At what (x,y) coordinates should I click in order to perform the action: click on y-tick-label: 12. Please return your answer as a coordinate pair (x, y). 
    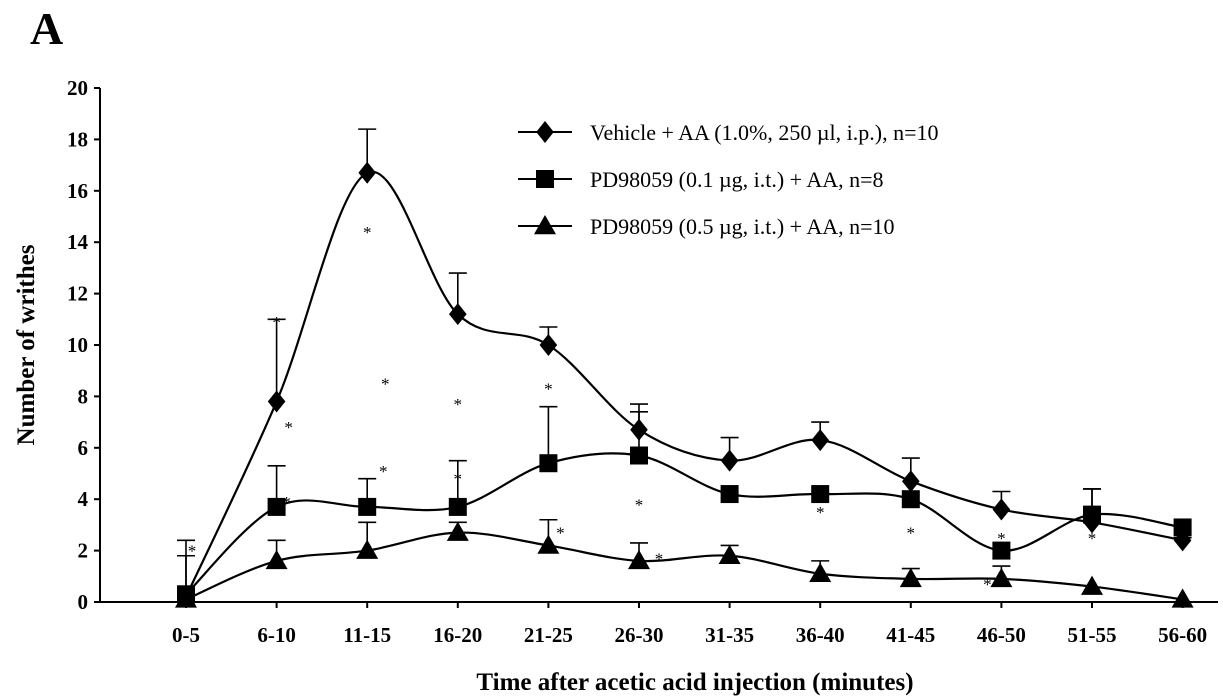
    Looking at the image, I should click on (77, 294).